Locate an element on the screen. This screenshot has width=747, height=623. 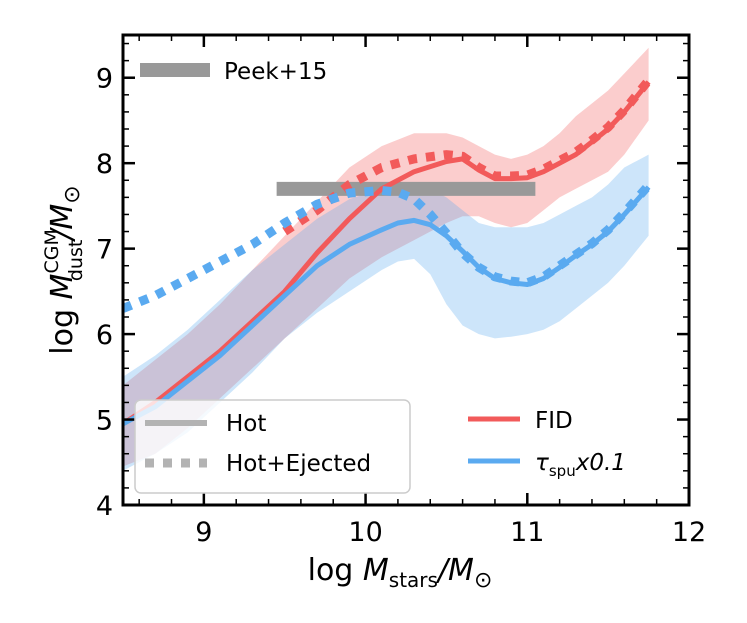
y-tick-label: 5 is located at coordinates (104, 421).